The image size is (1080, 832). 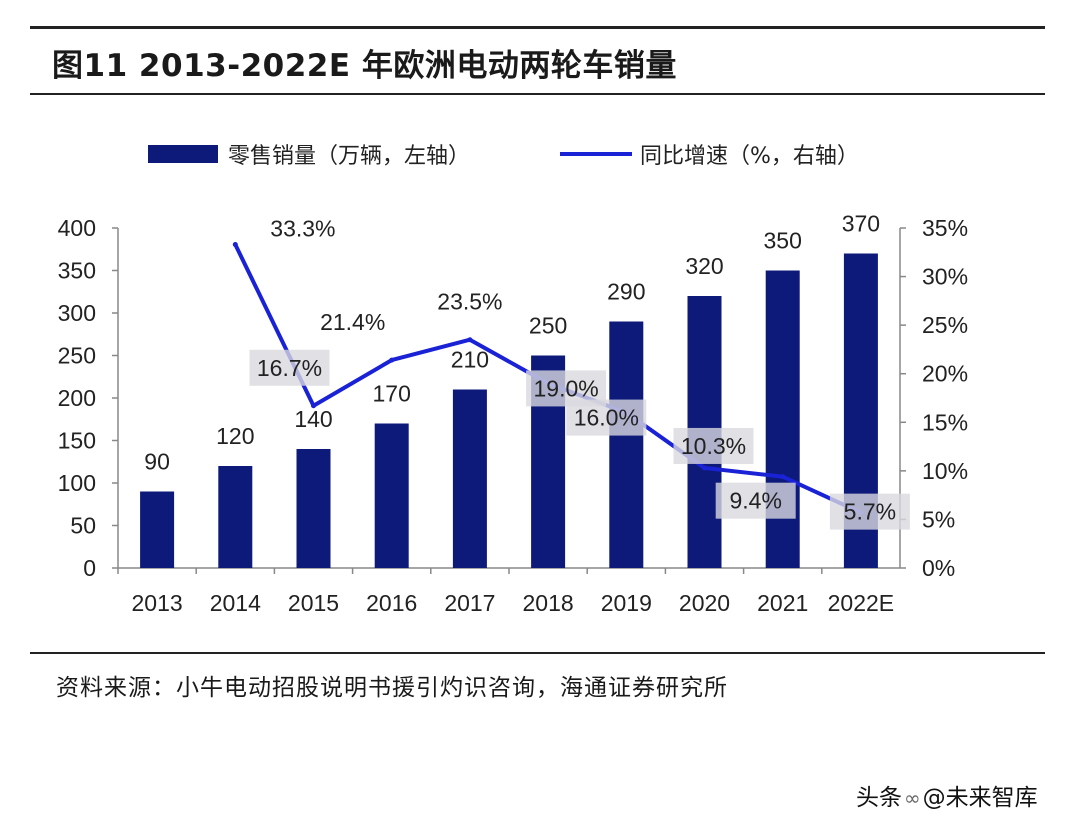 I want to click on title-rule, so click(x=537, y=94).